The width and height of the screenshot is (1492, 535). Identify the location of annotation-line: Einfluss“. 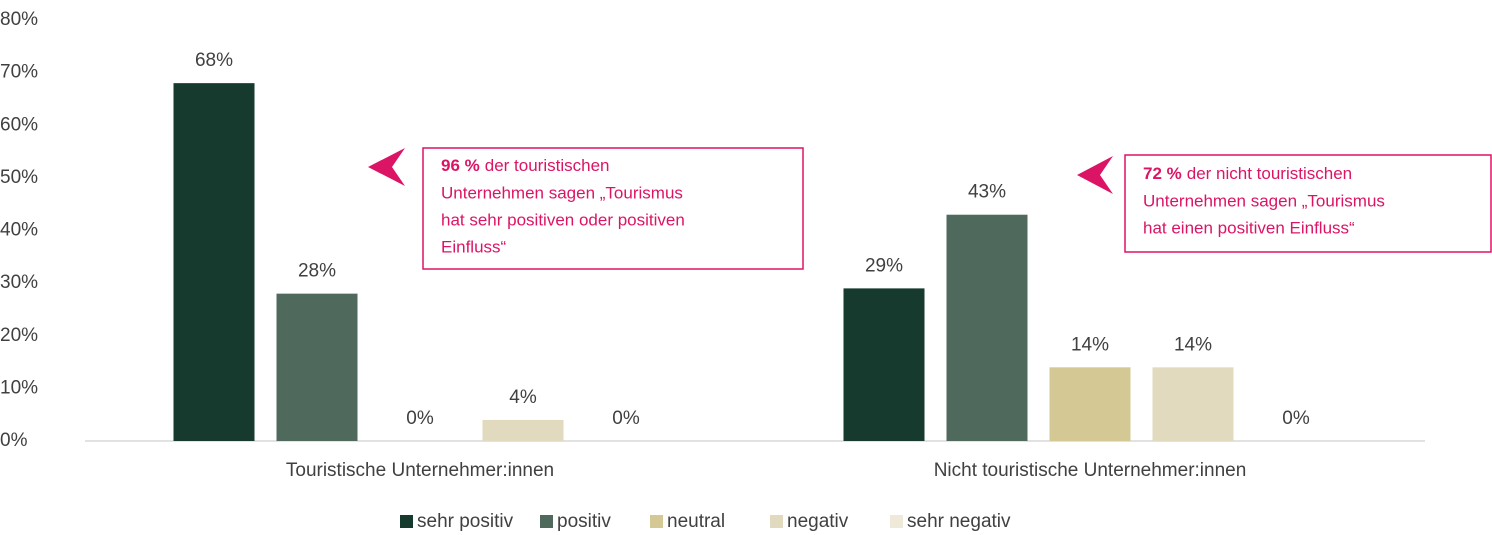
(474, 246).